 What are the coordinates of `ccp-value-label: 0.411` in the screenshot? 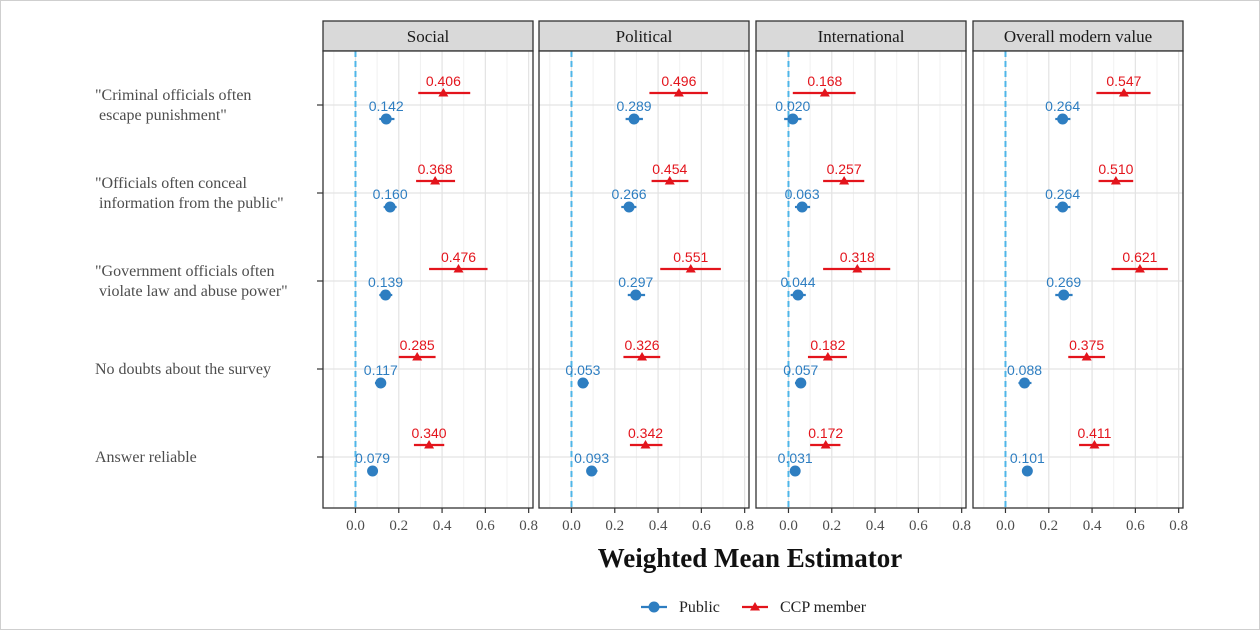 It's located at (1094, 433).